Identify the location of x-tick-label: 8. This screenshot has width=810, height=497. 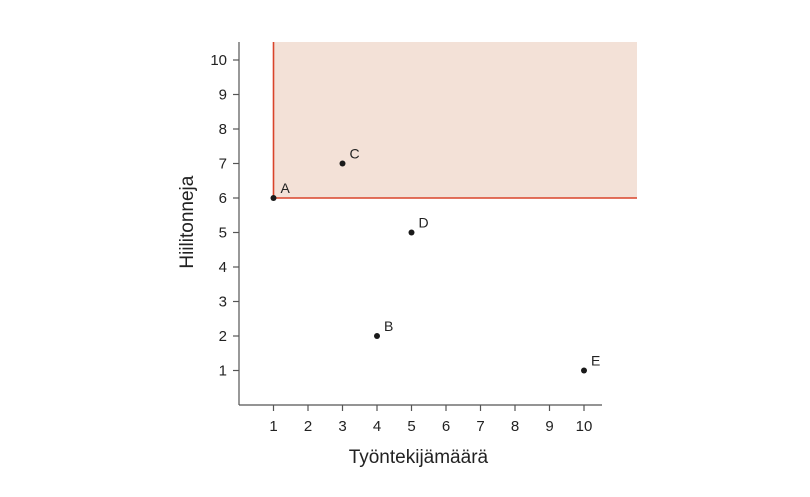
(515, 426).